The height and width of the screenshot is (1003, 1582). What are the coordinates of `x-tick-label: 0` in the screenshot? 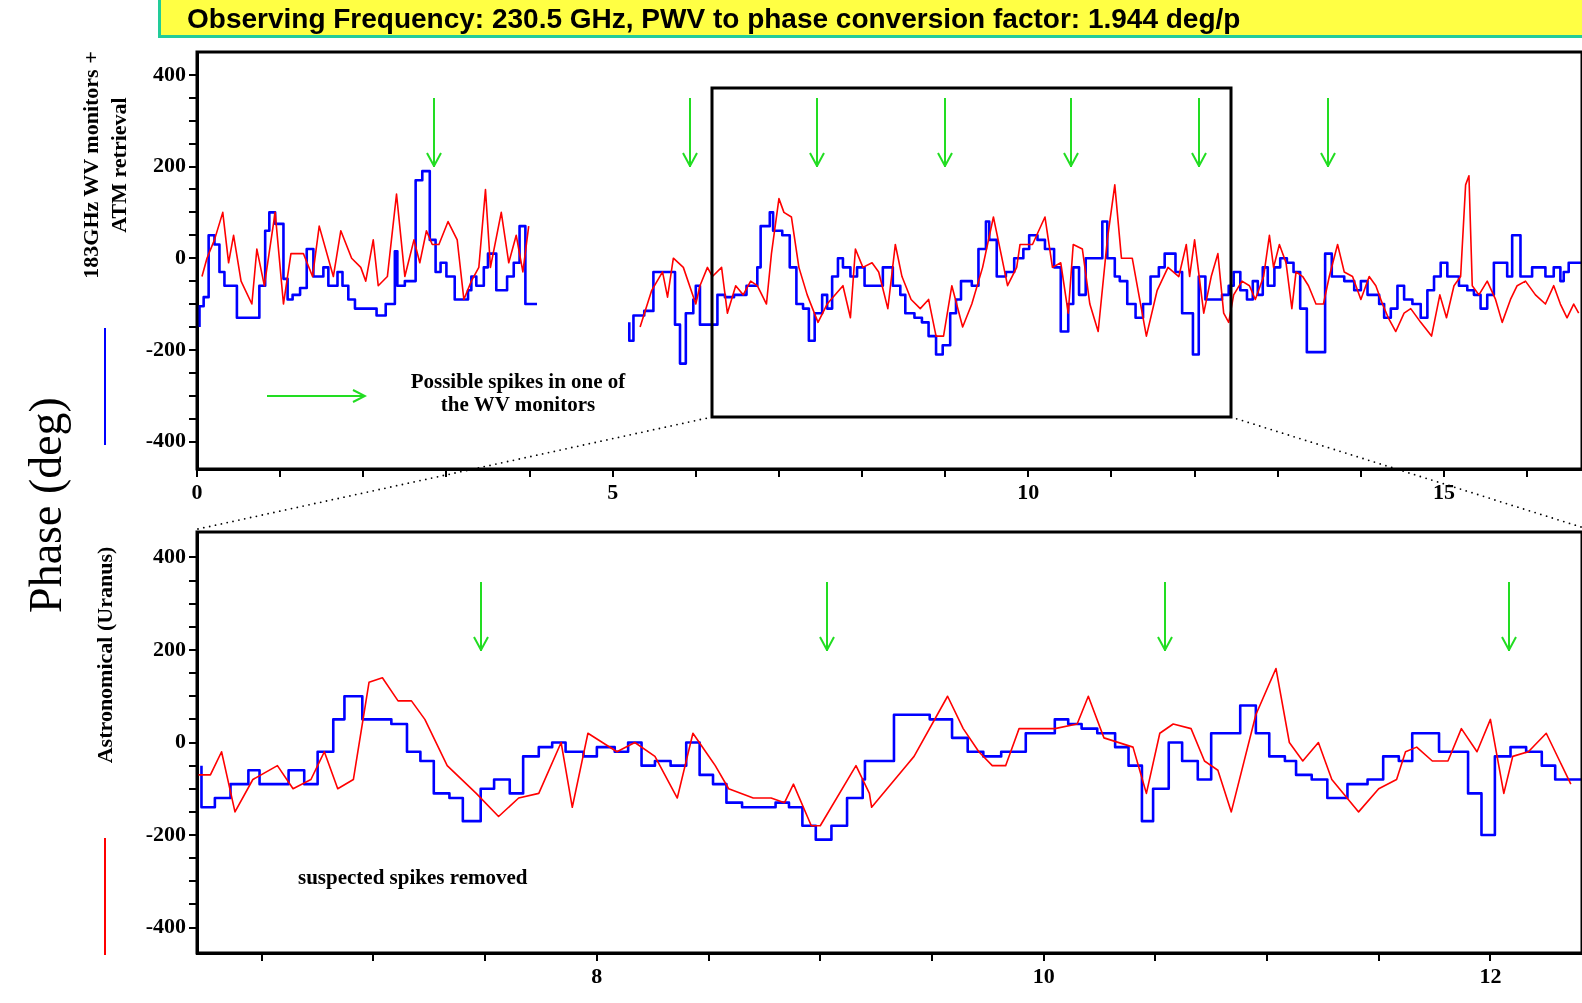 It's located at (197, 491).